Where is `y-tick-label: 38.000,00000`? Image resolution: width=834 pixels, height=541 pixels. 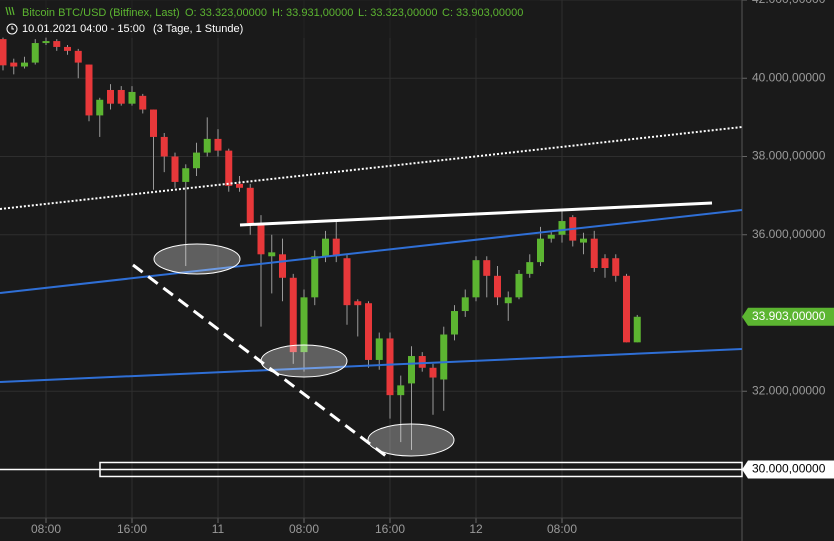
y-tick-label: 38.000,00000 is located at coordinates (789, 156).